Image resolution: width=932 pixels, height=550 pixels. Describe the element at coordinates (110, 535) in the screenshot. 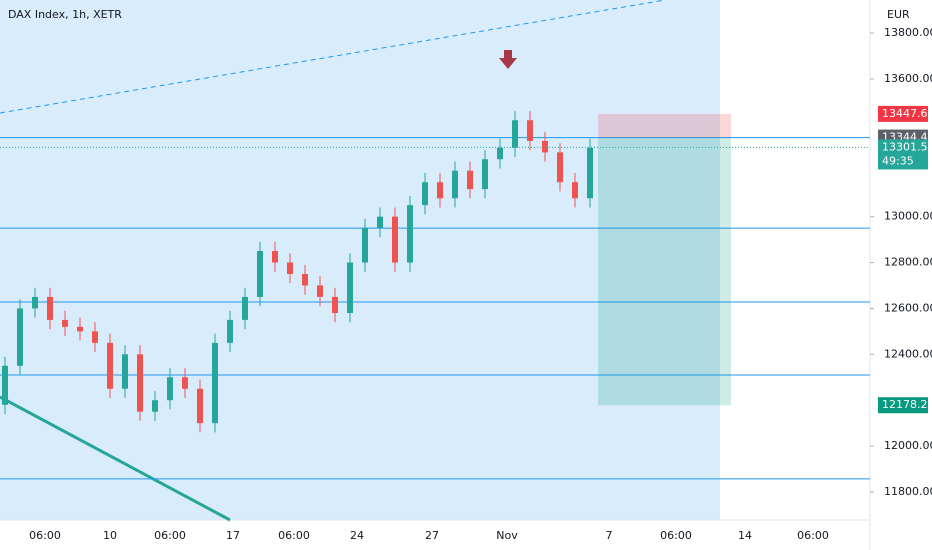

I see `x-tick-label: 10` at that location.